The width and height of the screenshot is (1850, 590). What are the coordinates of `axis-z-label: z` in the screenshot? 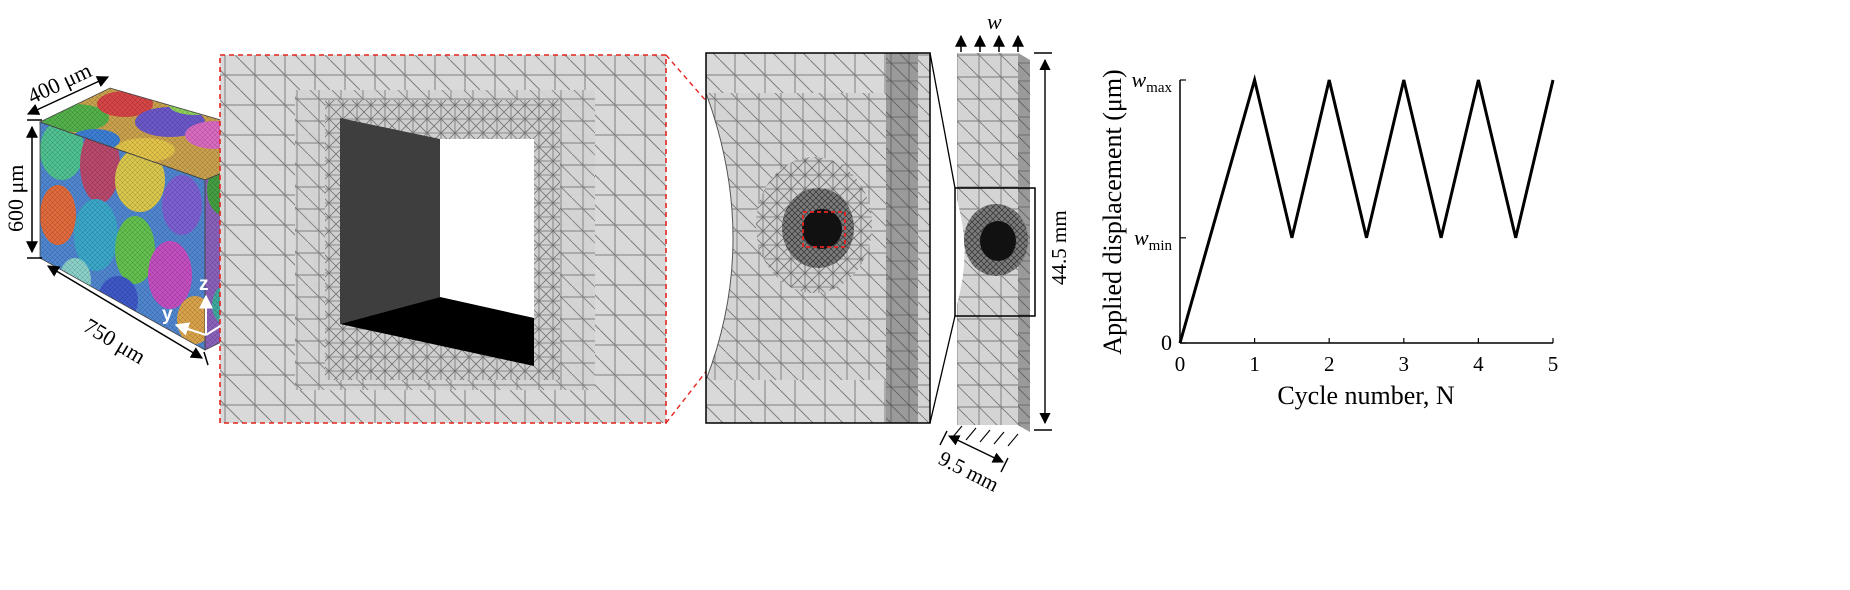 It's located at (204, 284).